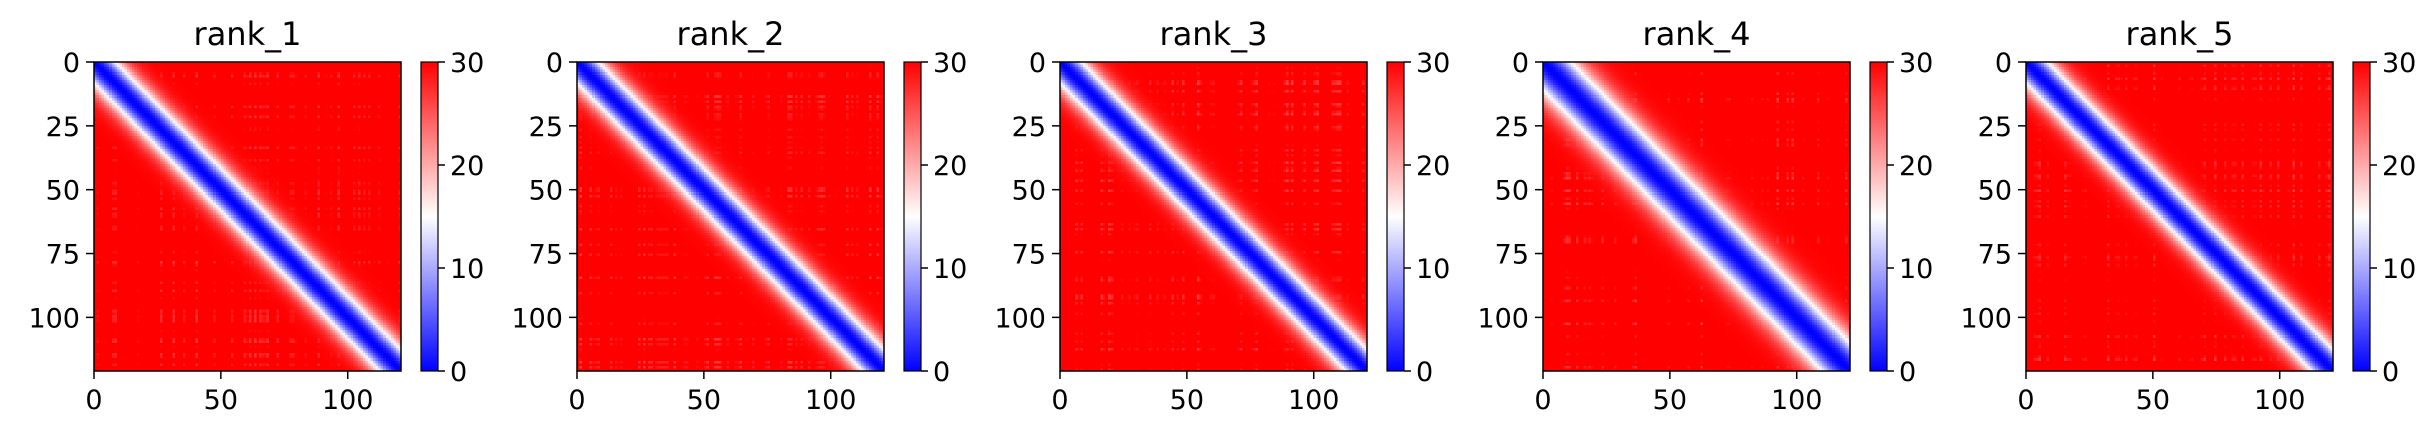 This screenshot has width=2435, height=438. Describe the element at coordinates (731, 34) in the screenshot. I see `panel-title: rank_2` at that location.